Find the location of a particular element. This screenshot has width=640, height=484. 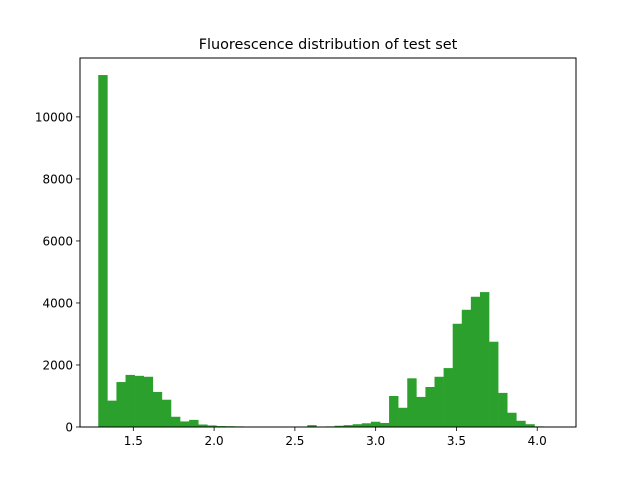

chart-title: Fluorescence distribution of test set is located at coordinates (328, 45).